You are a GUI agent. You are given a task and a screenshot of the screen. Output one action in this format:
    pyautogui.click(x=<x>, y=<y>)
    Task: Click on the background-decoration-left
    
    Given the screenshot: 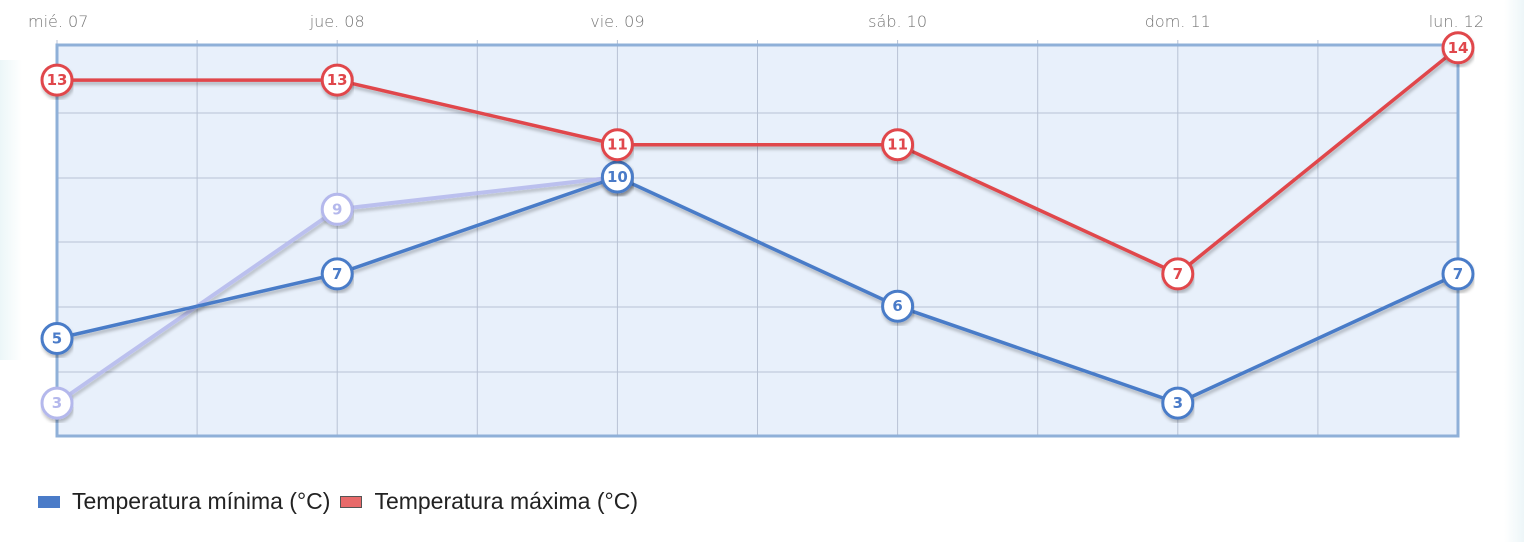 What is the action you would take?
    pyautogui.click(x=11, y=210)
    